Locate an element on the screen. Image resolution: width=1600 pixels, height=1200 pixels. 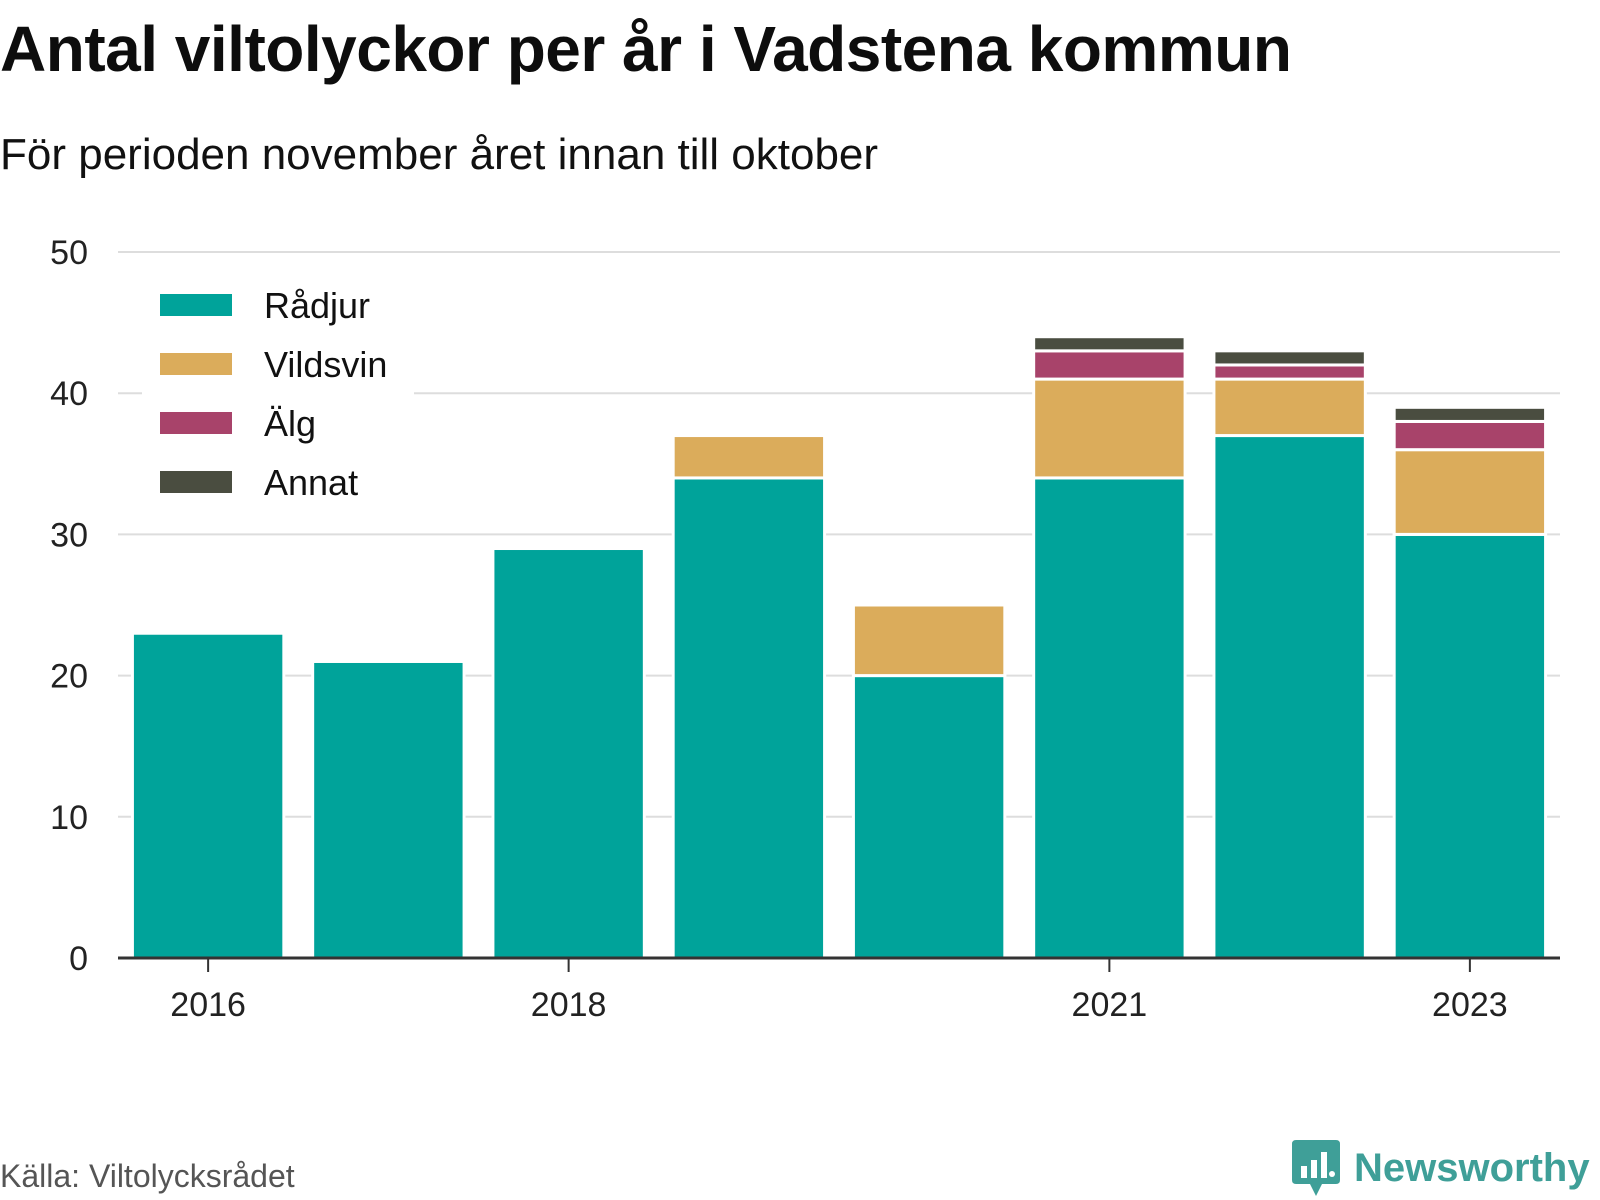
bar-segment-älg-2023 is located at coordinates (1470, 435).